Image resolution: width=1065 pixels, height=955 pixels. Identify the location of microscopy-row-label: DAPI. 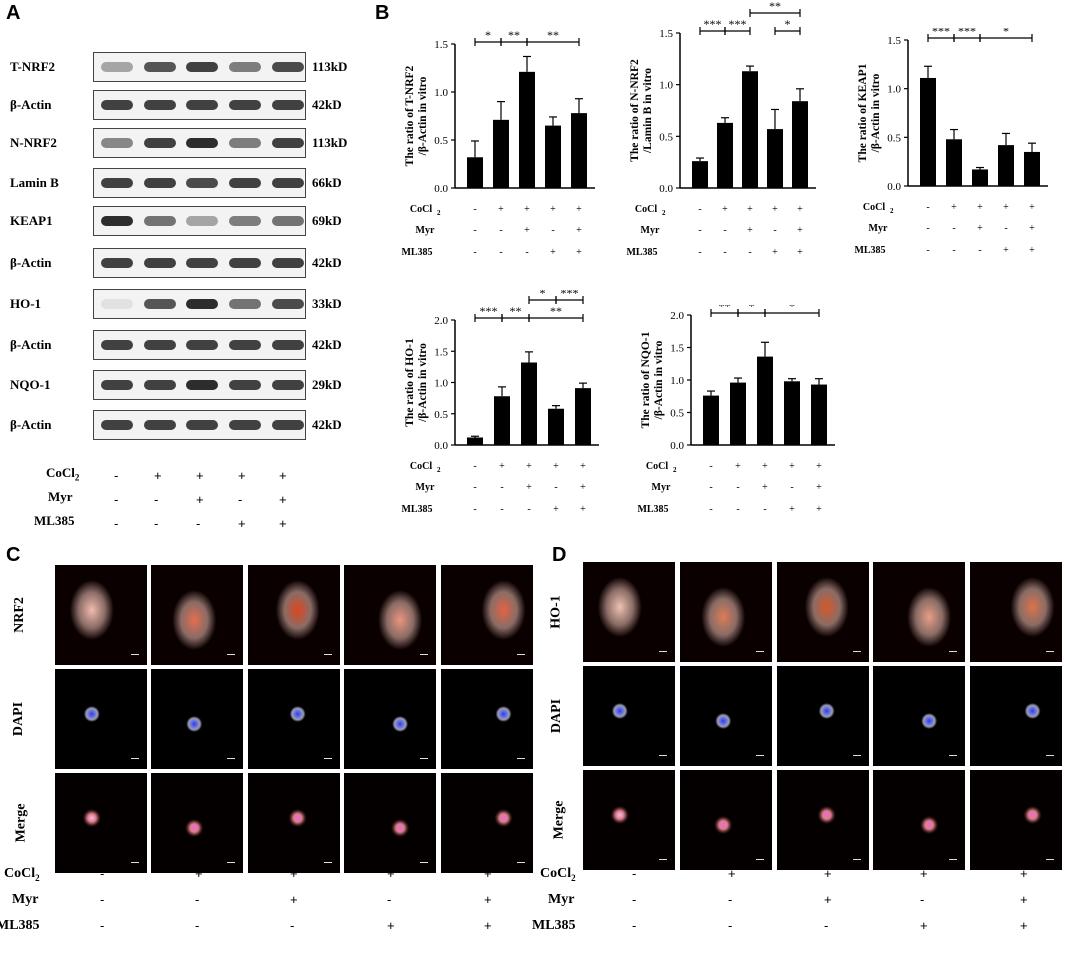
(19, 719).